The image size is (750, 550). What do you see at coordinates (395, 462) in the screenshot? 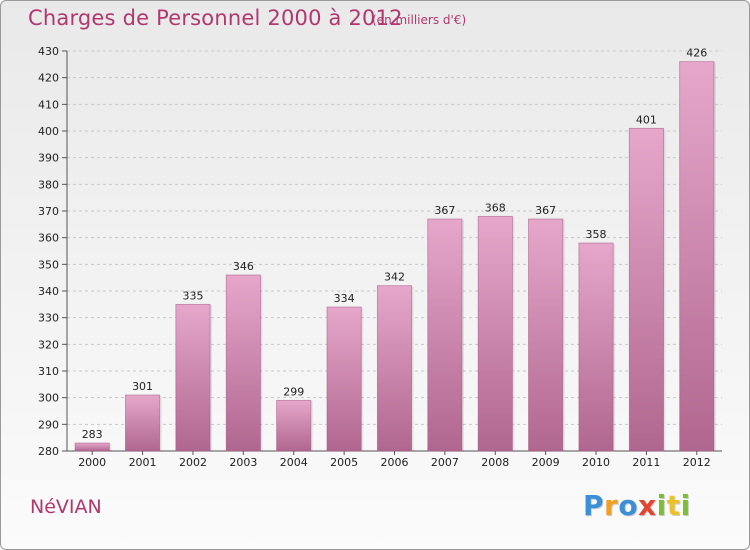
I see `x-tick-label: 2006` at bounding box center [395, 462].